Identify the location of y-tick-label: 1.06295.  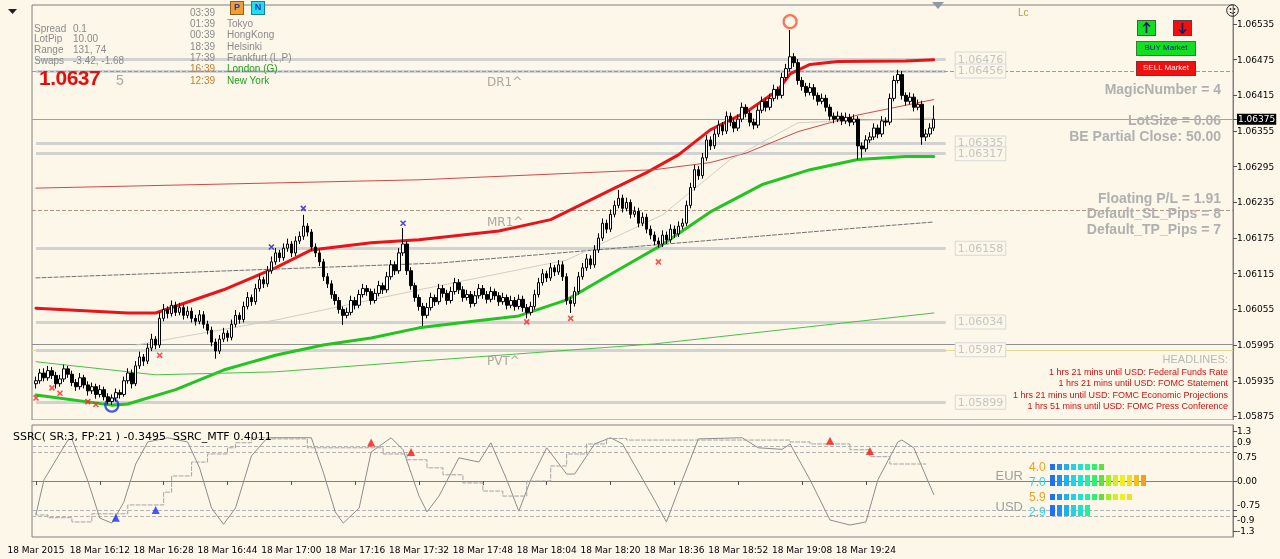
(1256, 166).